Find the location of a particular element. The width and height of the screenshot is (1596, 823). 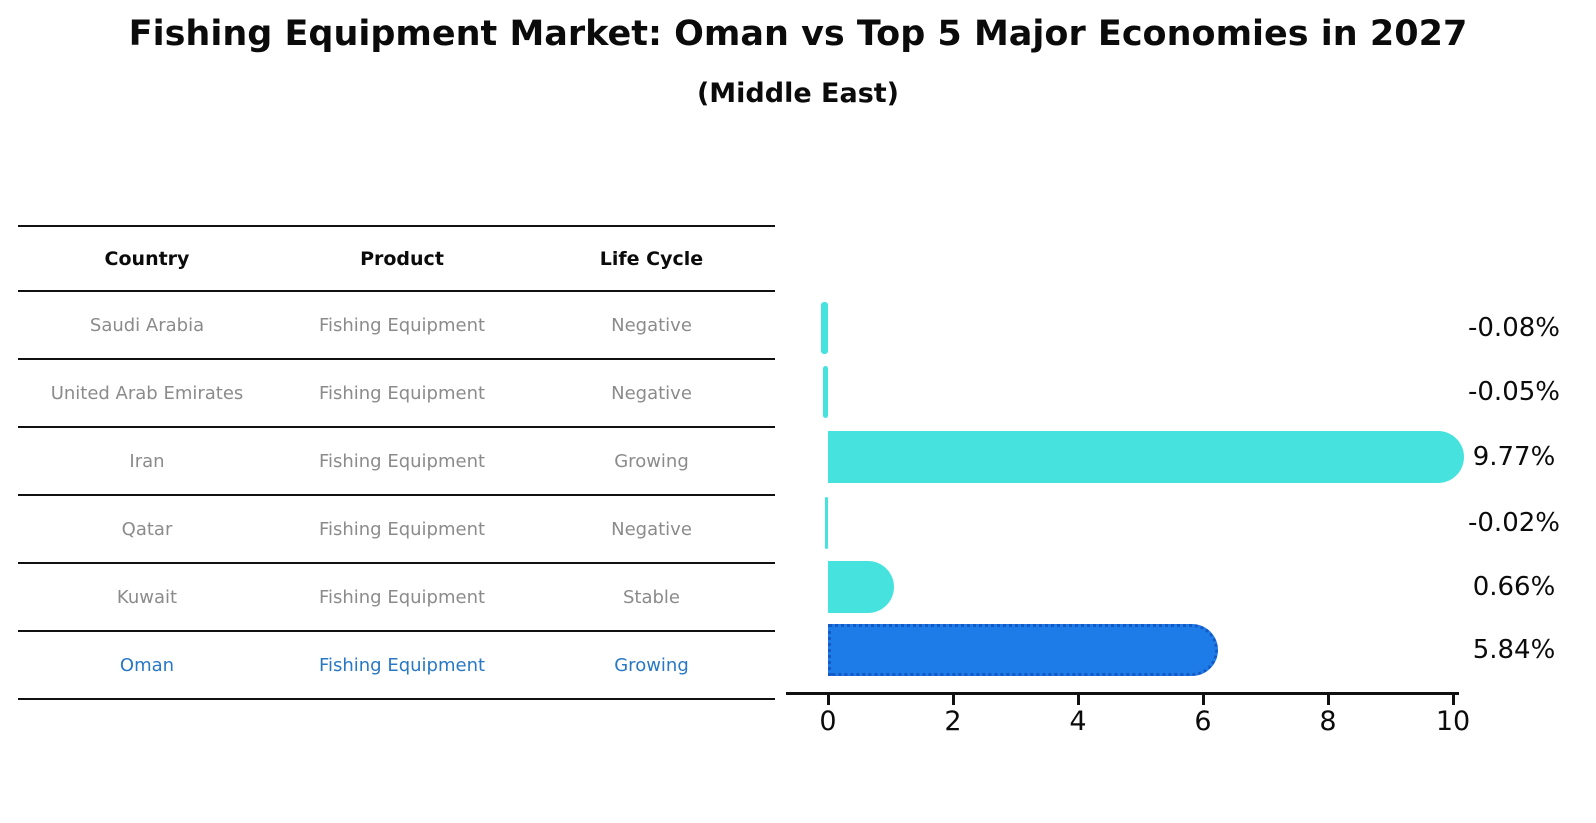

value-label: 0.66% is located at coordinates (1514, 587).